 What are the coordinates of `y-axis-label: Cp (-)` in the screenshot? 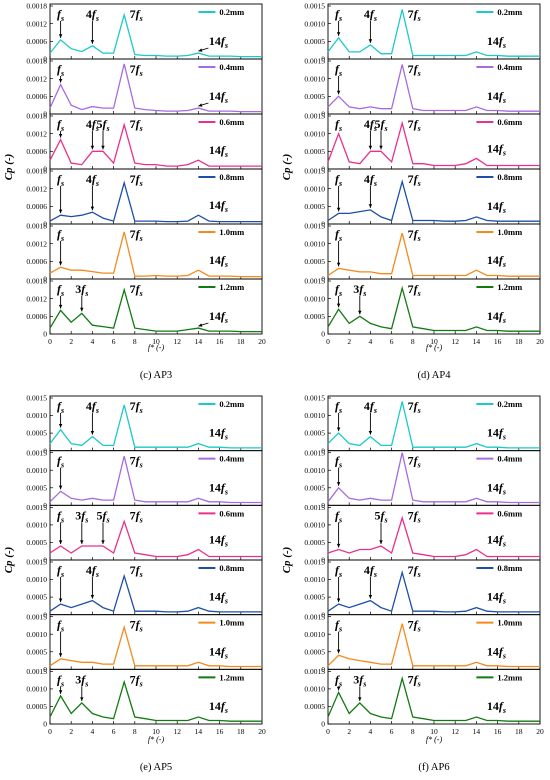 It's located at (9, 167).